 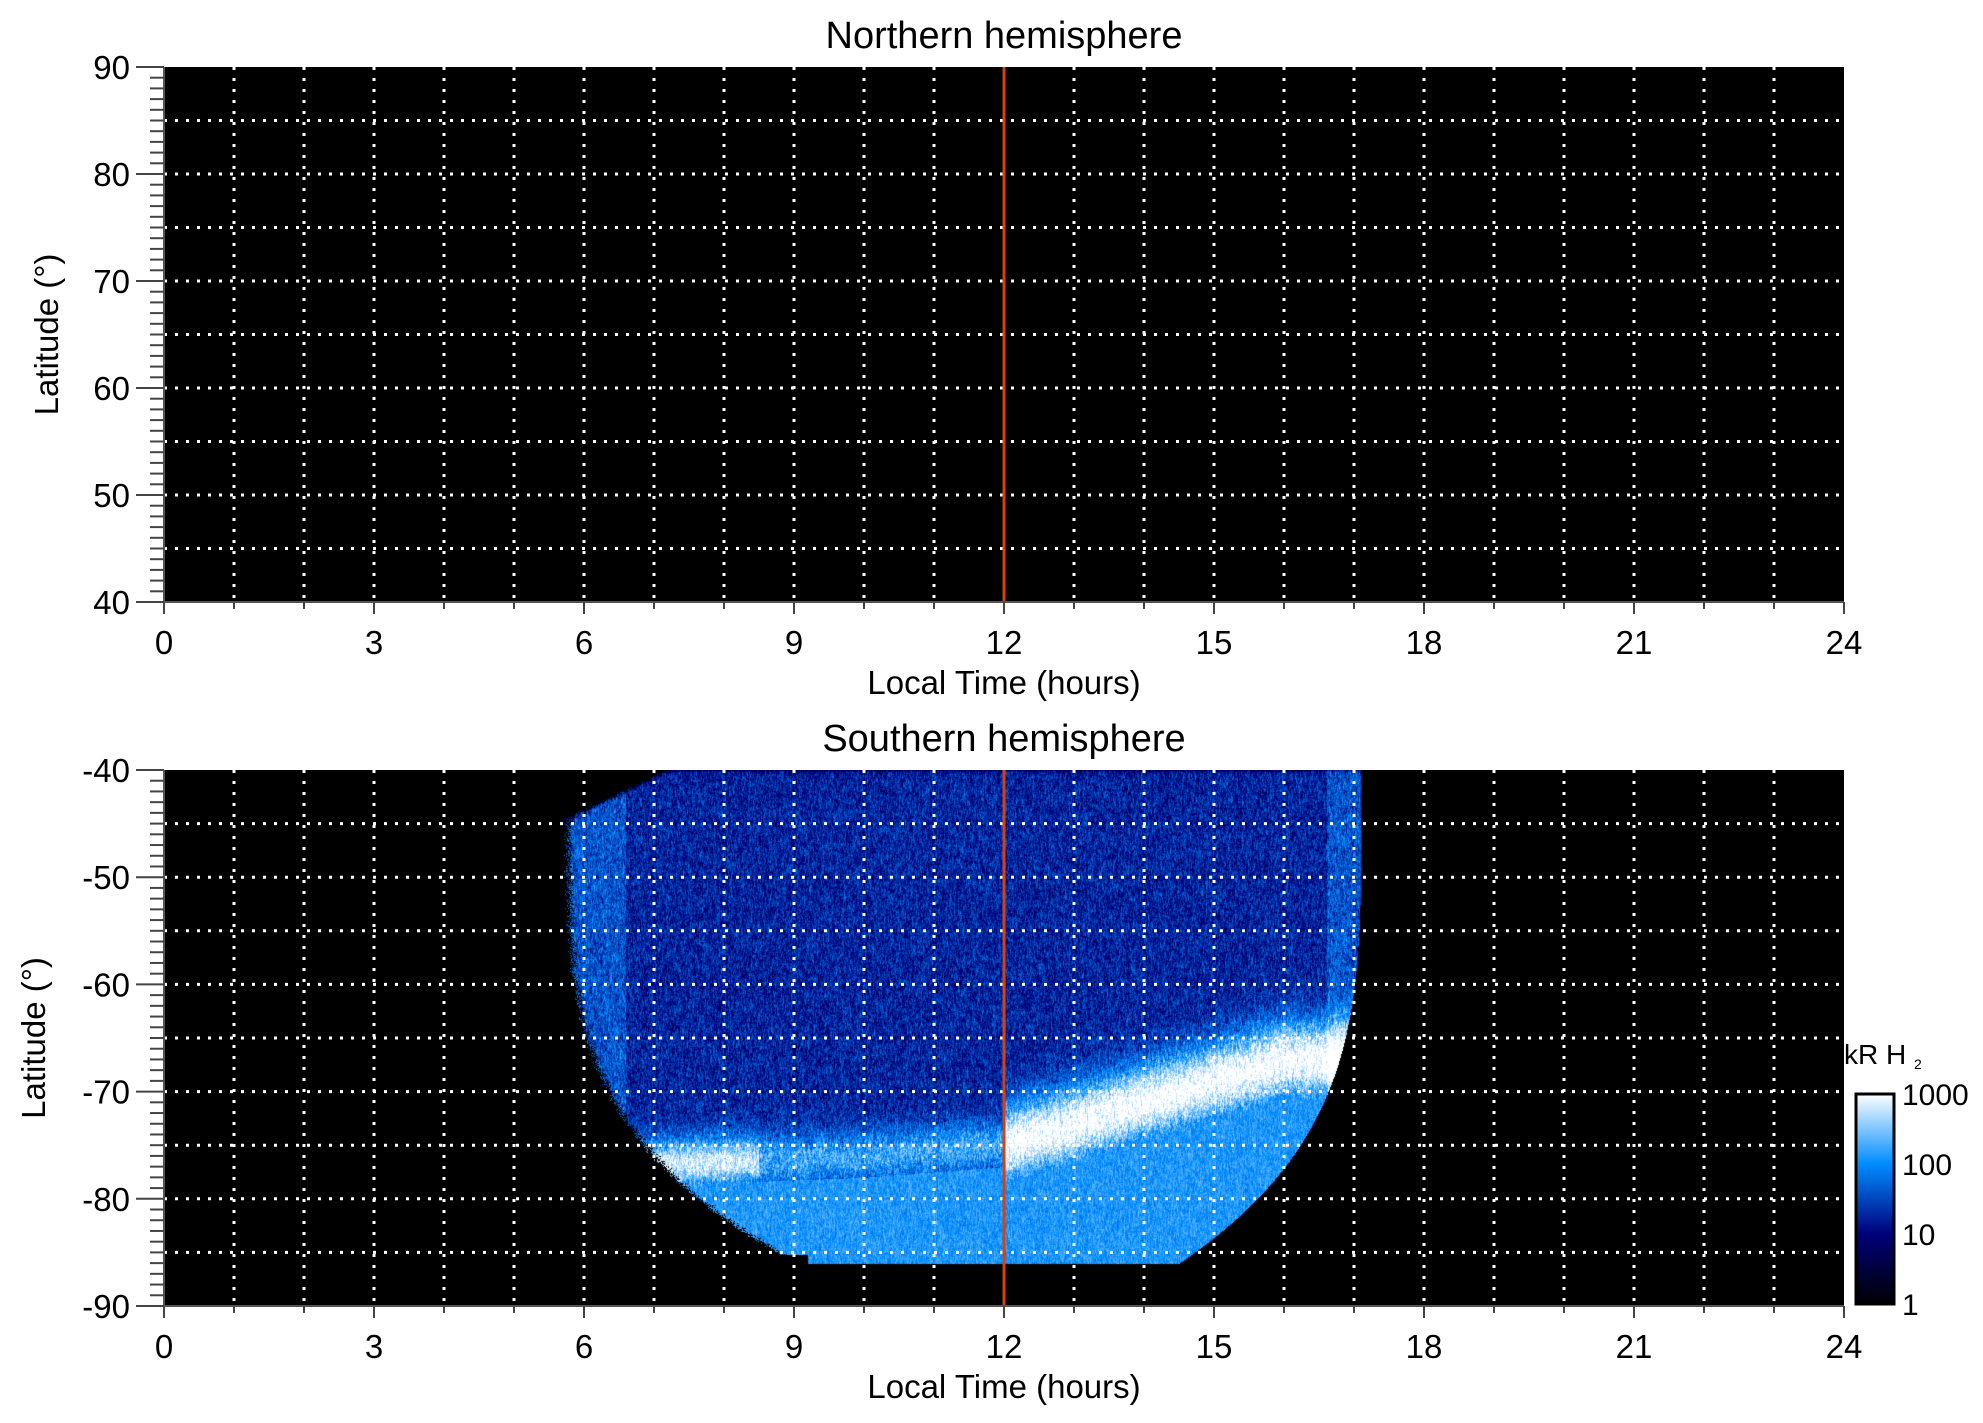 I want to click on y-tick-label: -50, so click(x=106, y=877).